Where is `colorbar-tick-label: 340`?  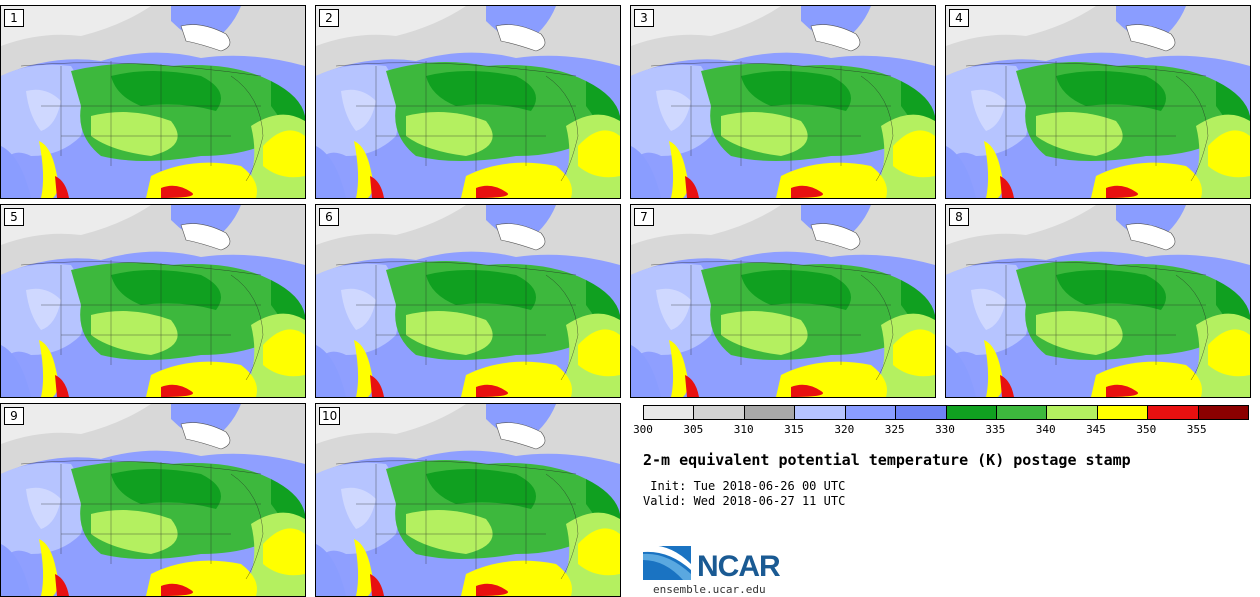
colorbar-tick-label: 340 is located at coordinates (1045, 429).